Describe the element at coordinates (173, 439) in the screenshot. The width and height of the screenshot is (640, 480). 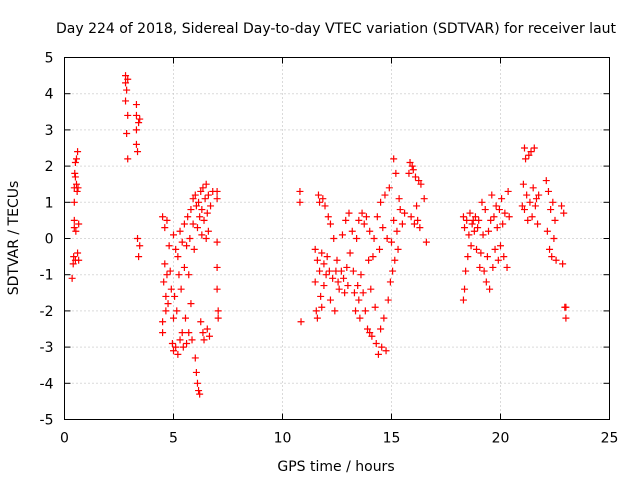
I see `x-tick-label: 5` at that location.